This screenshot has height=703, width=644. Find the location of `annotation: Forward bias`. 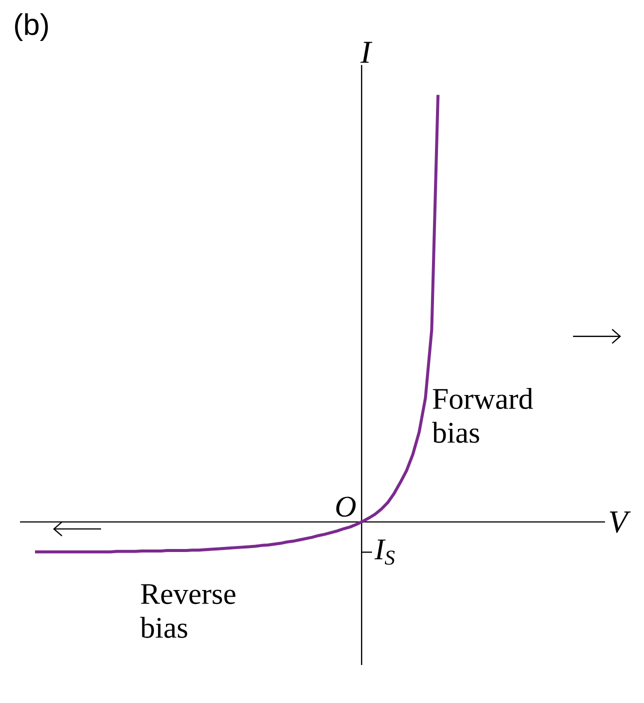

annotation: Forward bias is located at coordinates (482, 415).